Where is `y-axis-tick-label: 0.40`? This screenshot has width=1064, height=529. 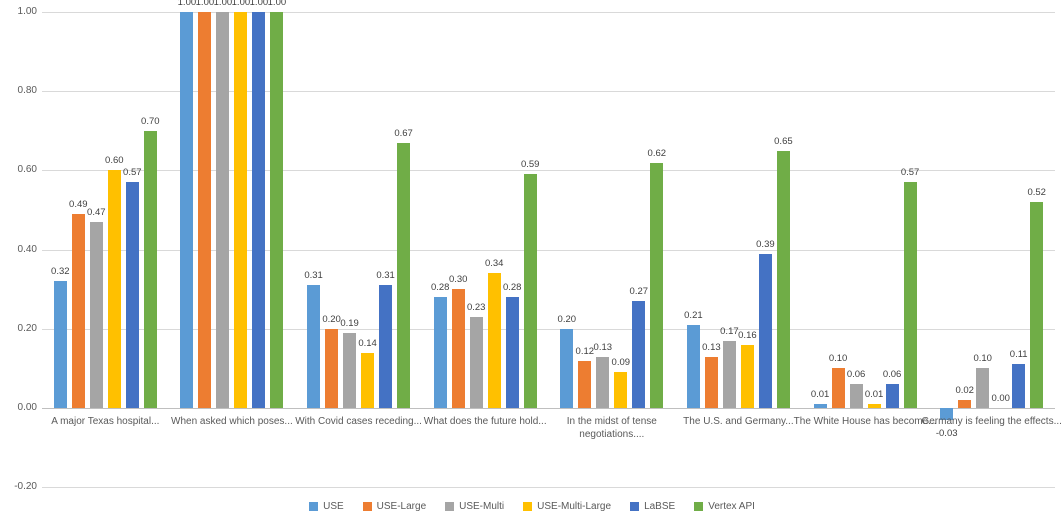 y-axis-tick-label: 0.40 is located at coordinates (27, 249).